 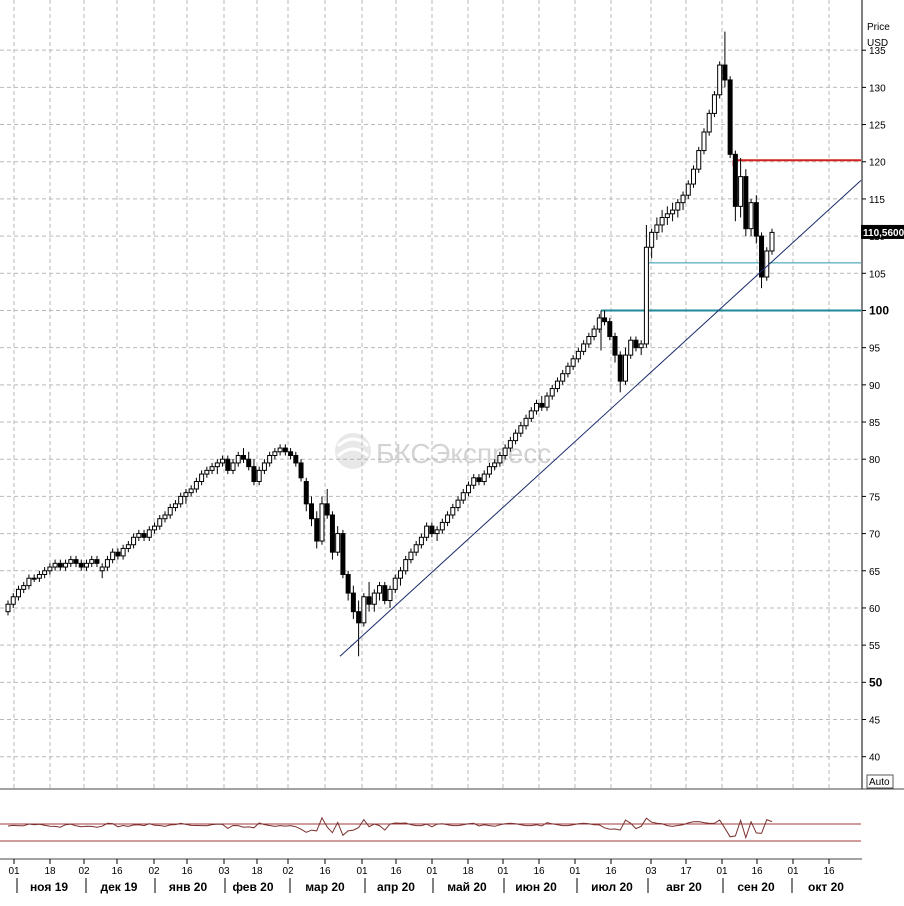 What do you see at coordinates (826, 887) in the screenshot?
I see `month-label: окт 20` at bounding box center [826, 887].